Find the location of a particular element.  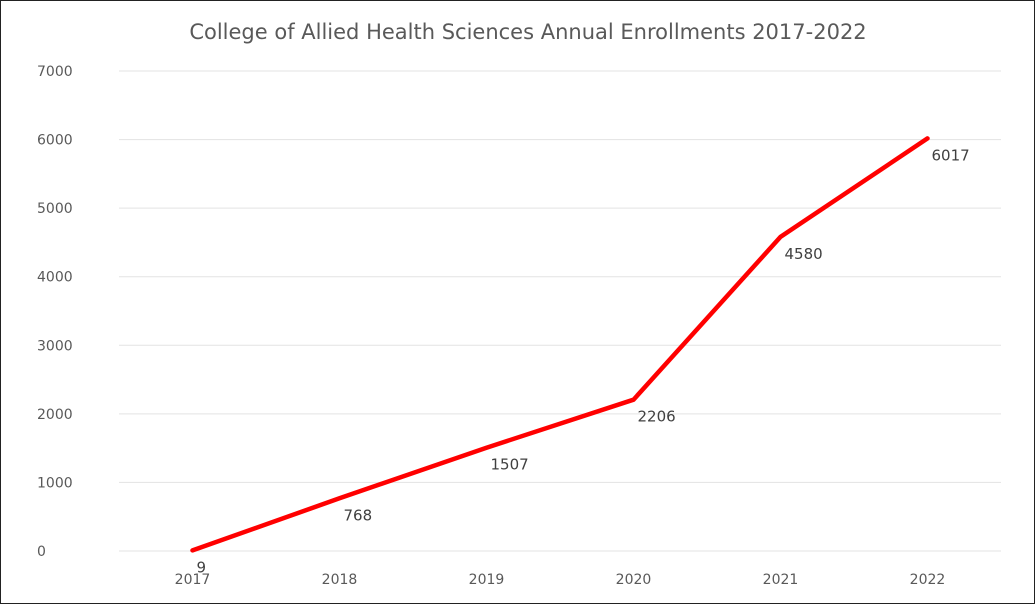

data-label: 1507 is located at coordinates (510, 465).